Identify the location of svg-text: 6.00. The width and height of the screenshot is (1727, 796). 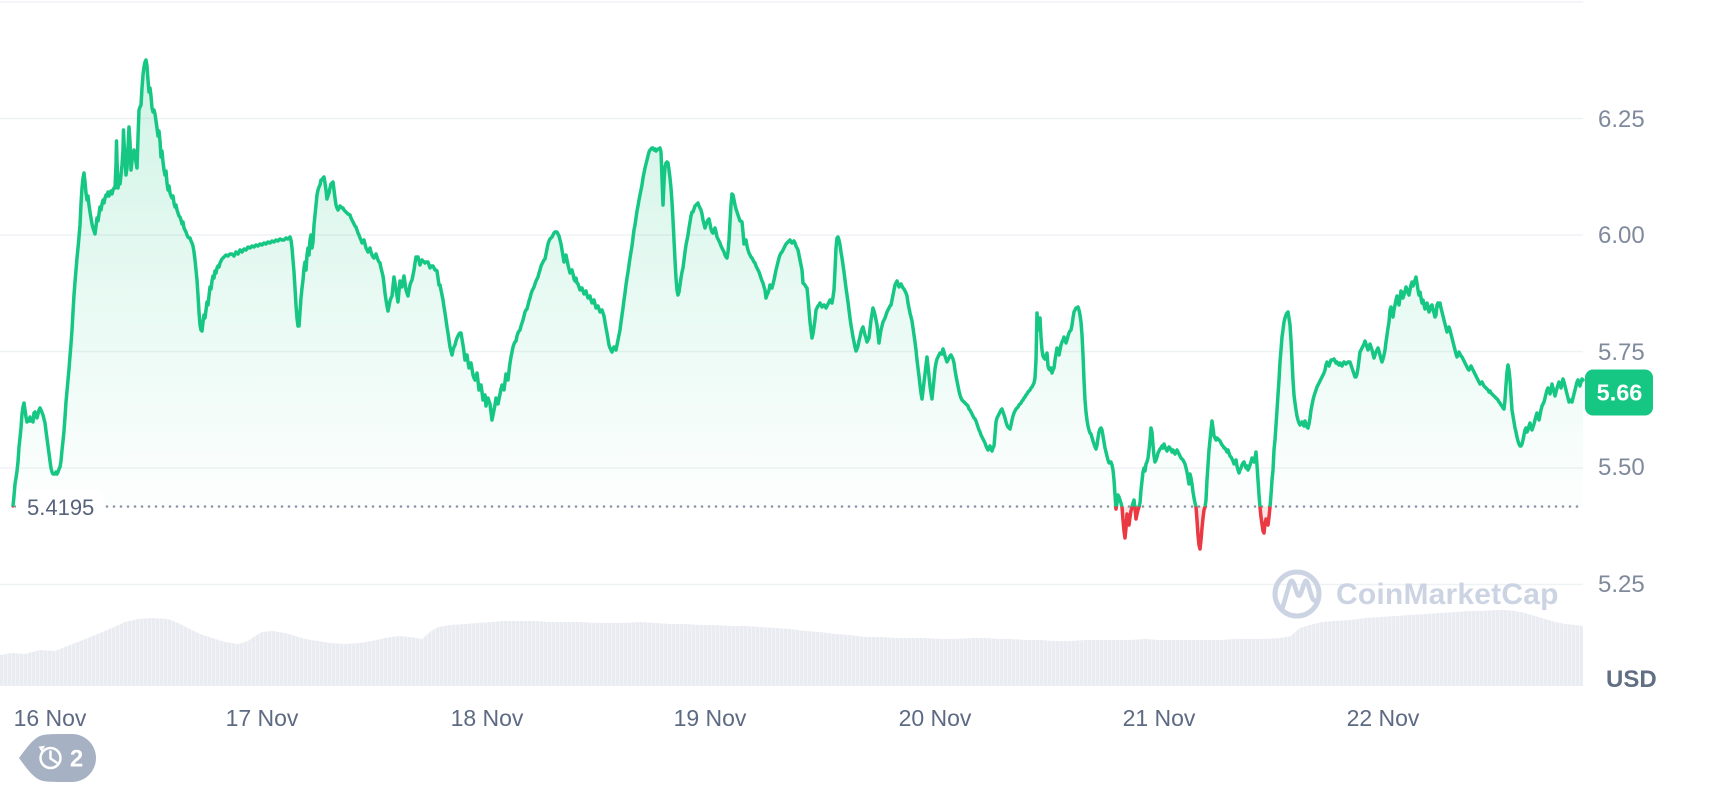
(1621, 235).